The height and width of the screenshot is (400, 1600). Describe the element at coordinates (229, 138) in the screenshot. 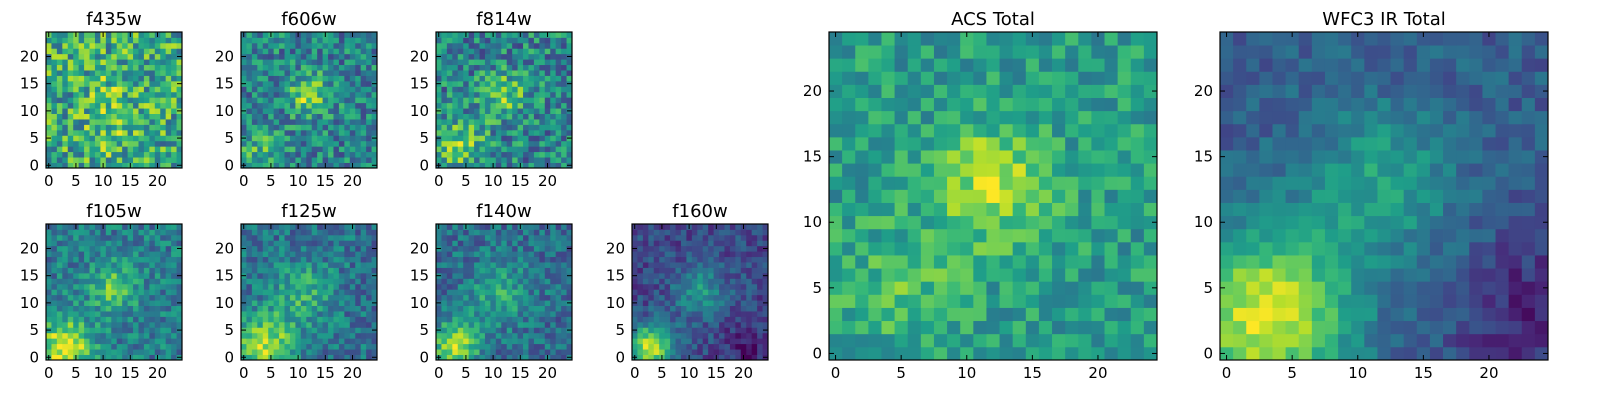

I see `y-tick-label: 5` at that location.